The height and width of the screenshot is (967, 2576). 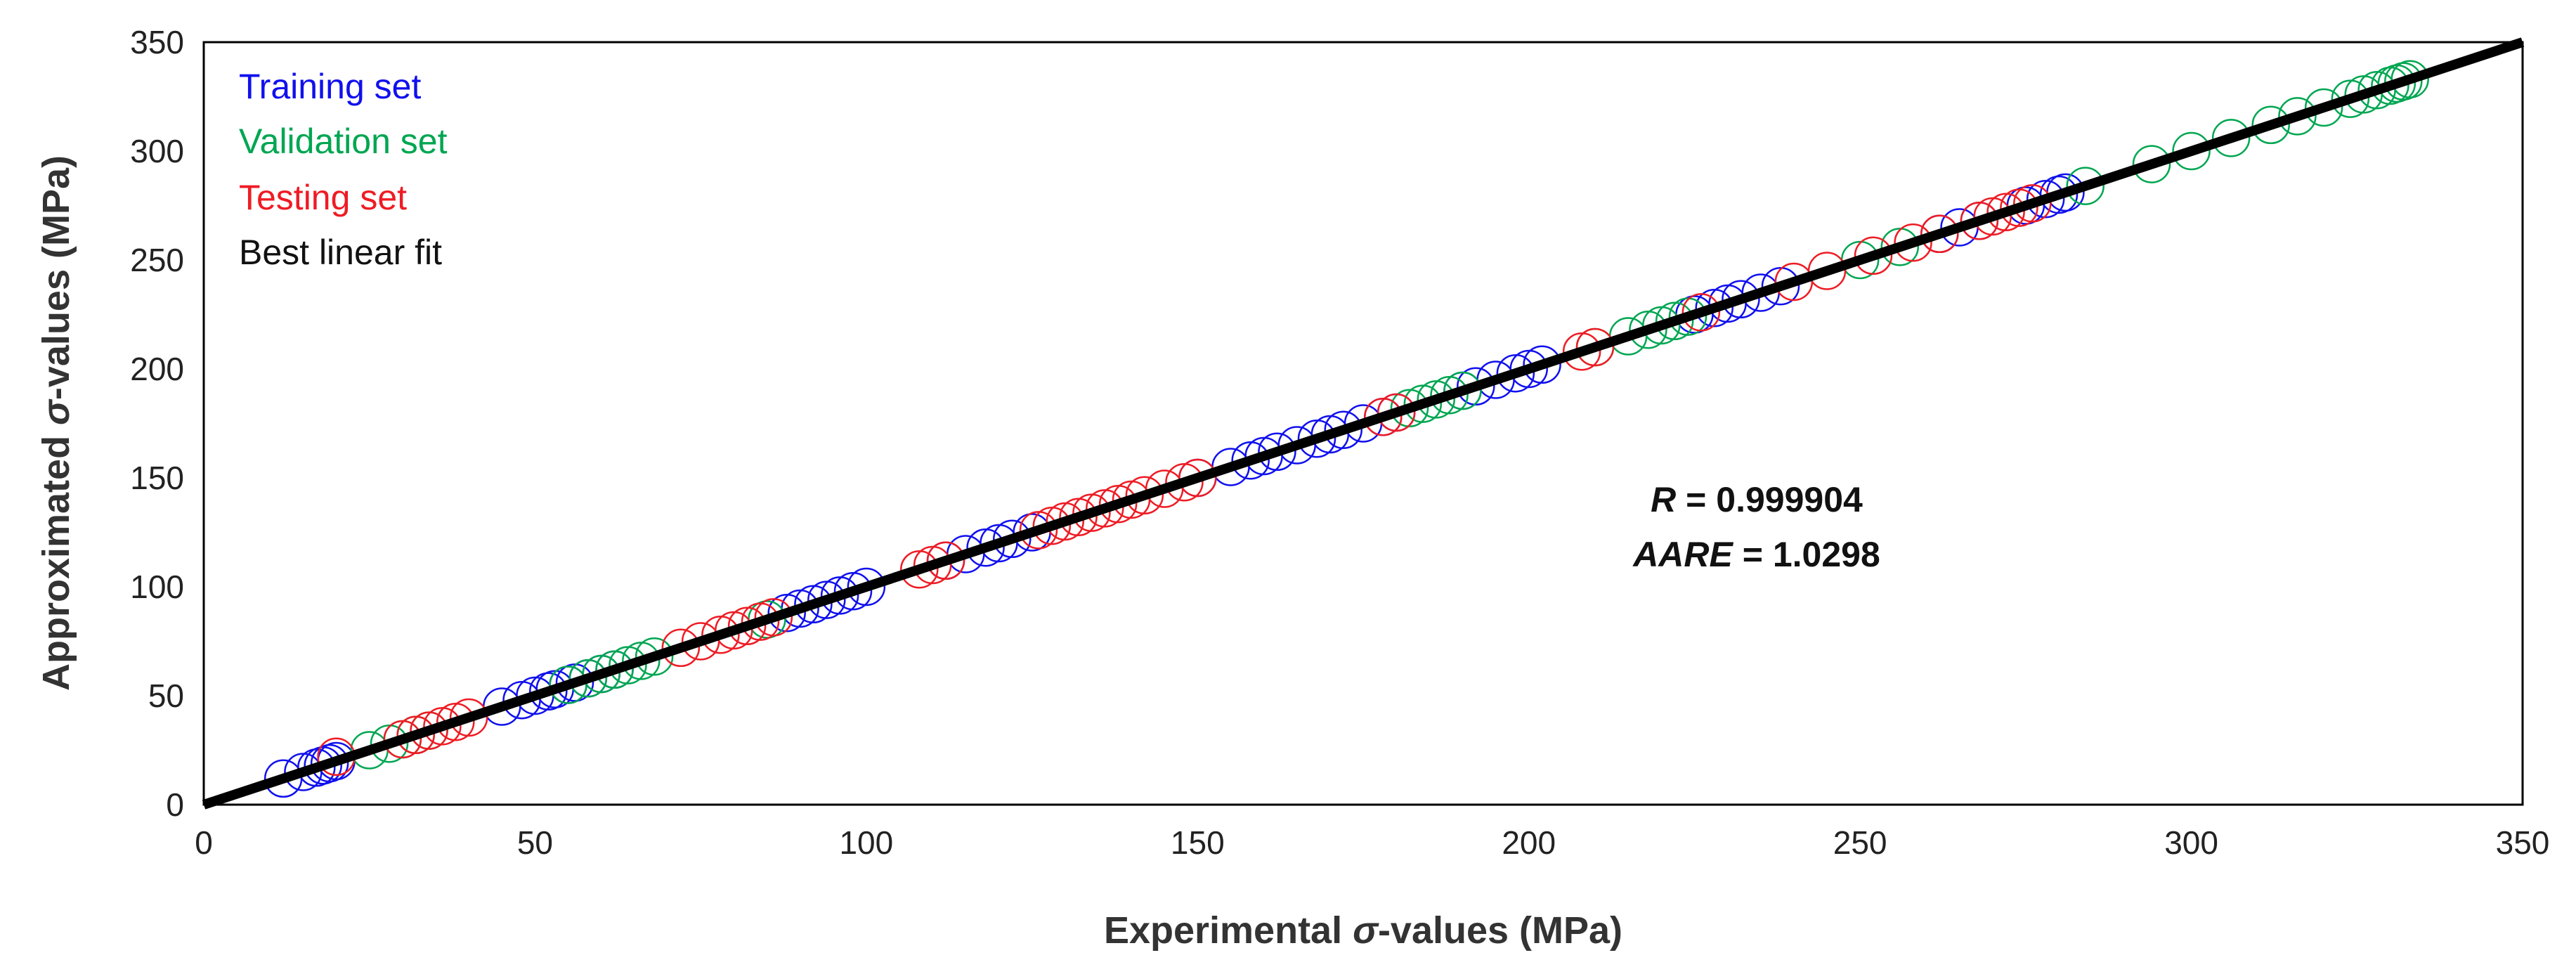 What do you see at coordinates (157, 369) in the screenshot?
I see `y-tick-label: 200` at bounding box center [157, 369].